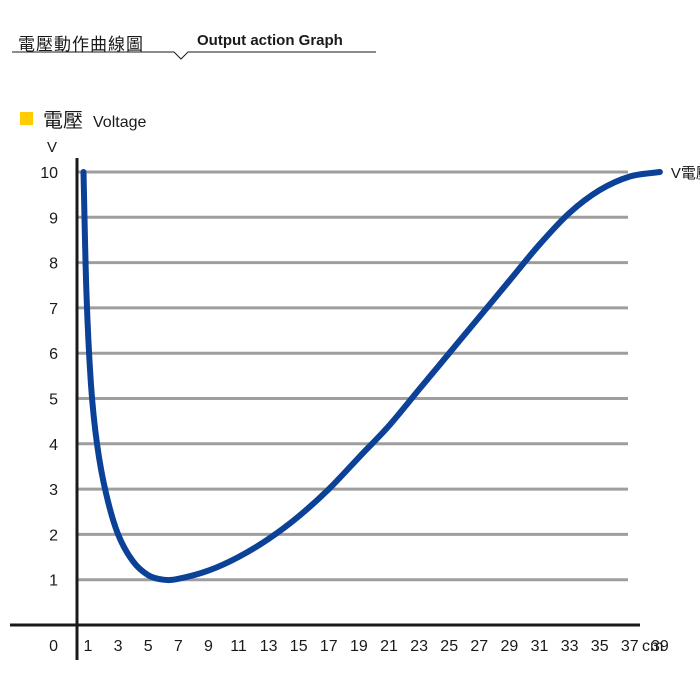 This screenshot has width=700, height=681. What do you see at coordinates (329, 646) in the screenshot?
I see `x-tick-label-17: 17` at bounding box center [329, 646].